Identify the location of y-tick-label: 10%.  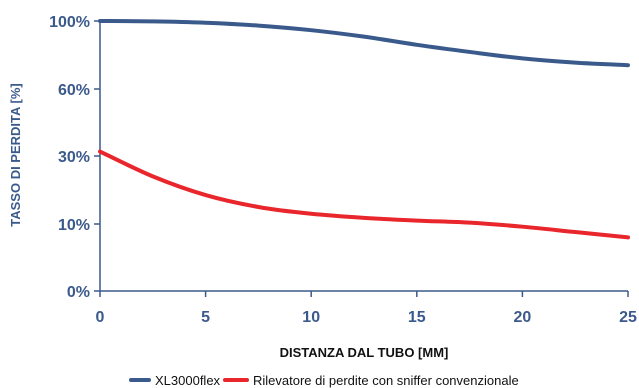
(74, 225).